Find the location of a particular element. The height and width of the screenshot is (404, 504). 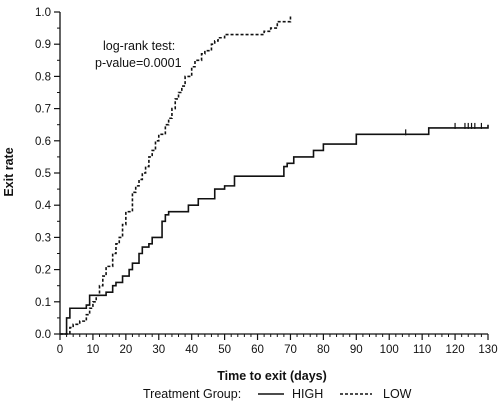

y-tick-label: 0.3 is located at coordinates (43, 238).